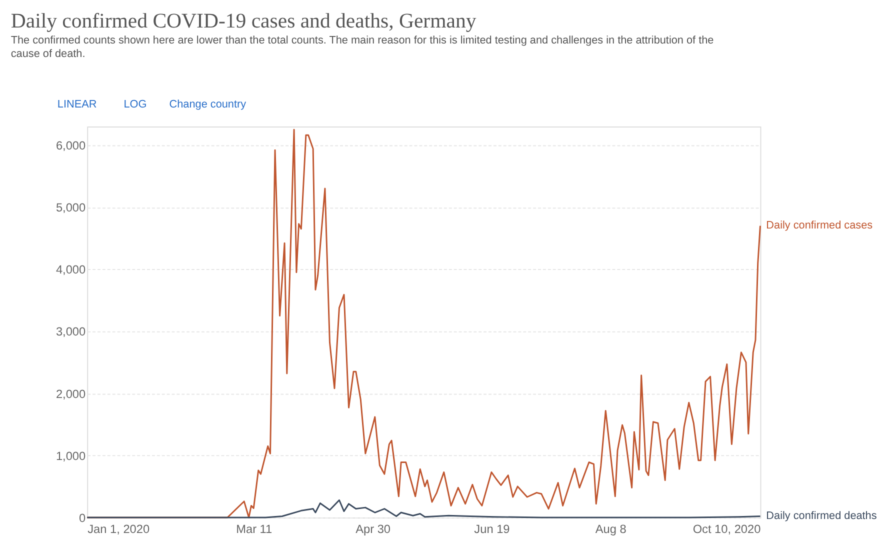  Describe the element at coordinates (254, 529) in the screenshot. I see `x-tick-label: Mar 11` at that location.